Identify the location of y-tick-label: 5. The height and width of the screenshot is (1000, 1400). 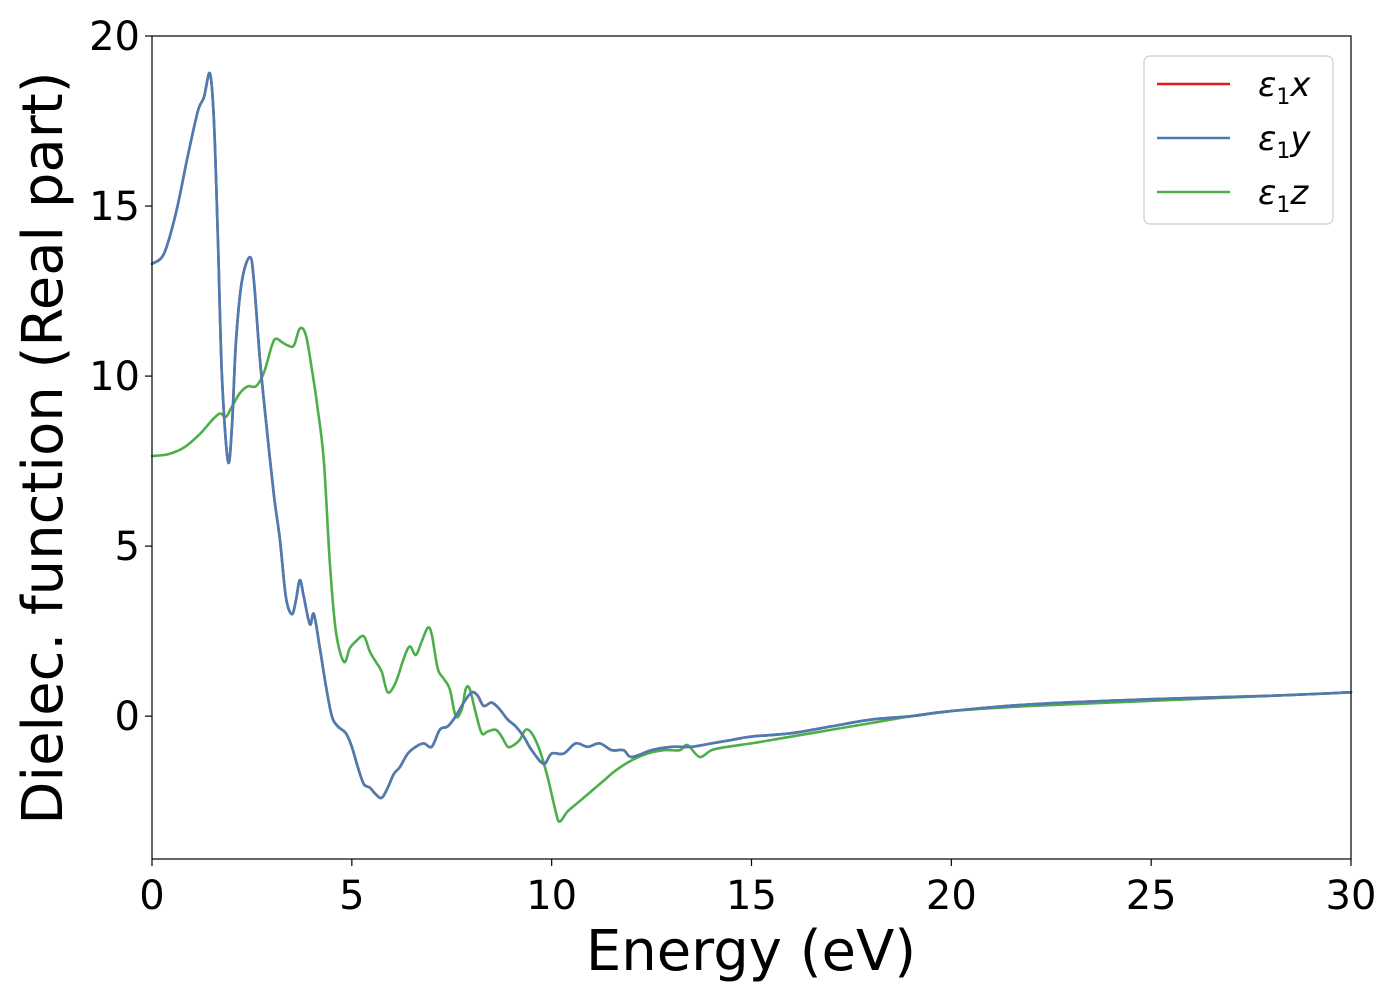
(127, 547).